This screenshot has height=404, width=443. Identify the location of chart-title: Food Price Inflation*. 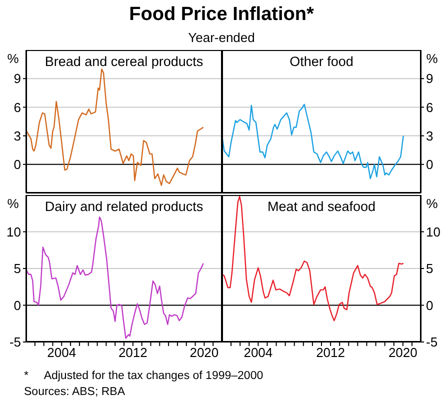
(221, 15).